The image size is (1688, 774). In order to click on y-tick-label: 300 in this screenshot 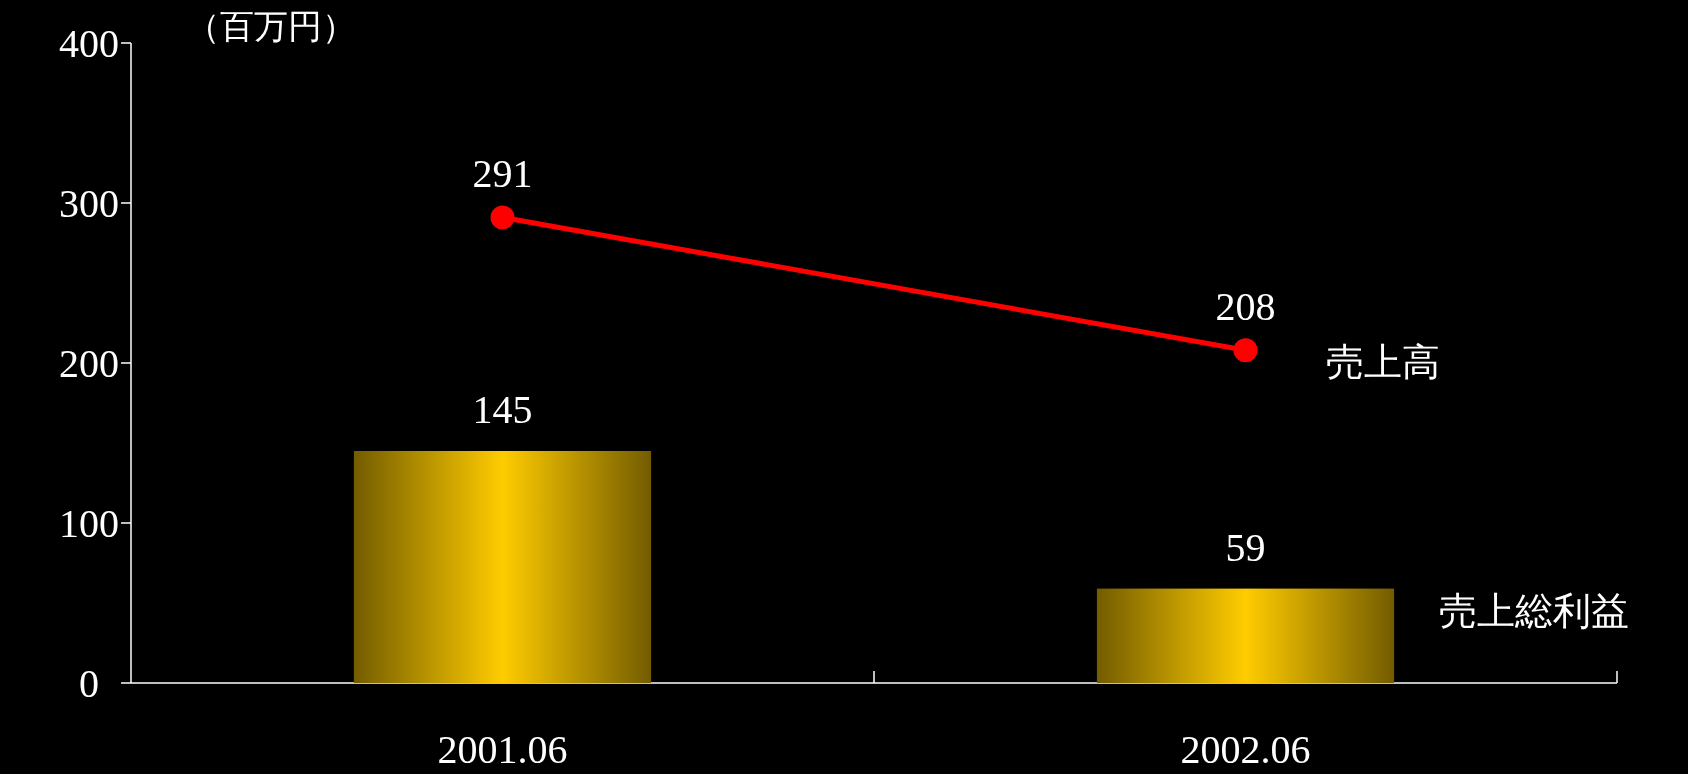, I will do `click(89, 203)`.